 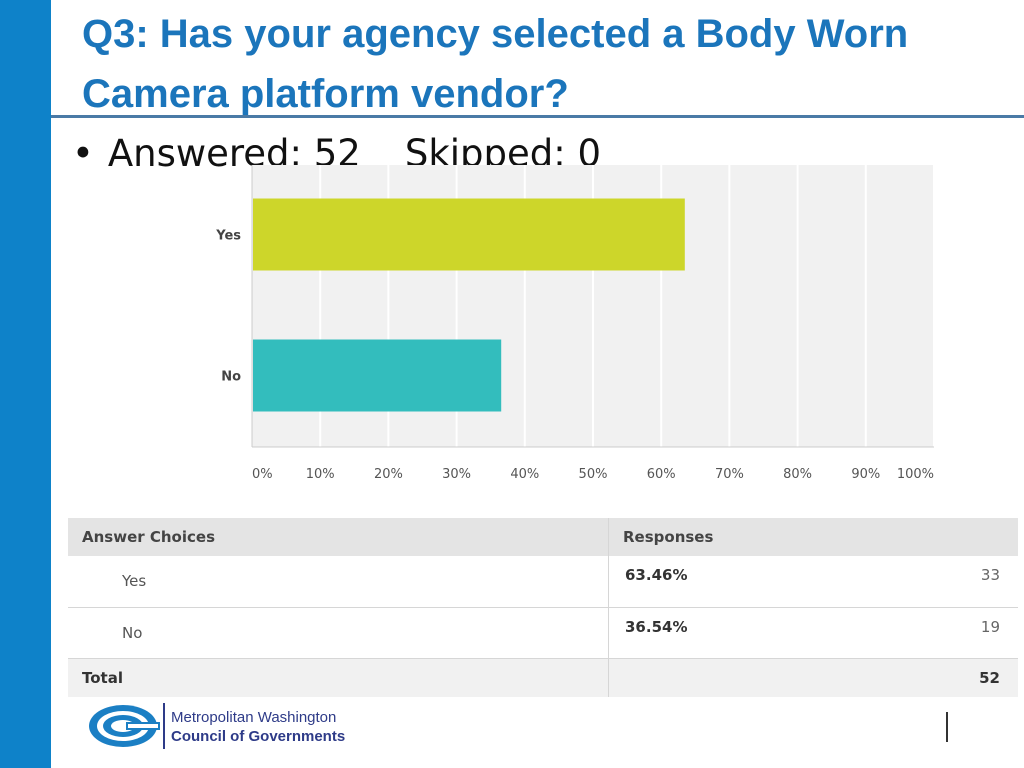 I want to click on total-count: 52, so click(x=813, y=677).